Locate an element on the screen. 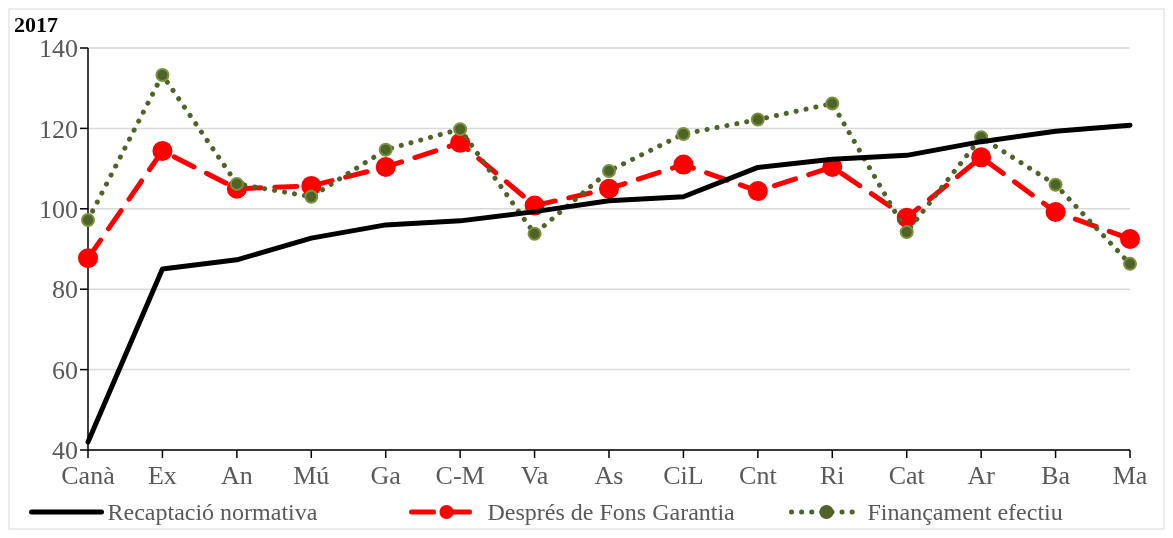 The height and width of the screenshot is (538, 1173). x-tick-label: Cnt is located at coordinates (758, 475).